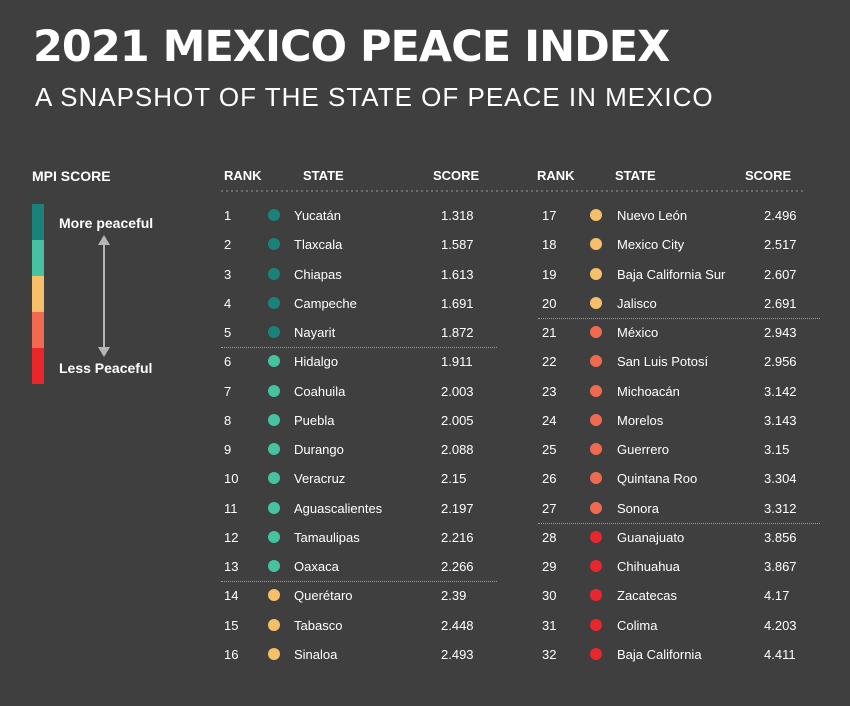 The image size is (850, 706). Describe the element at coordinates (780, 391) in the screenshot. I see `score-cell: 3.142` at that location.